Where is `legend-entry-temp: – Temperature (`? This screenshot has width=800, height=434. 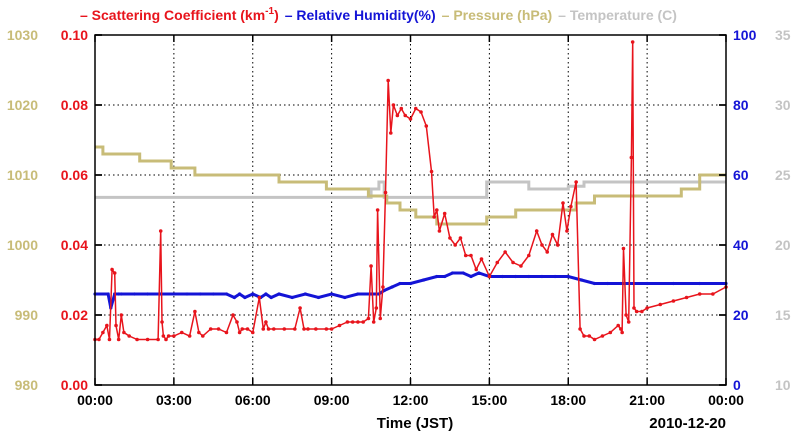
legend-entry-temp: – Temperature ( is located at coordinates (610, 15).